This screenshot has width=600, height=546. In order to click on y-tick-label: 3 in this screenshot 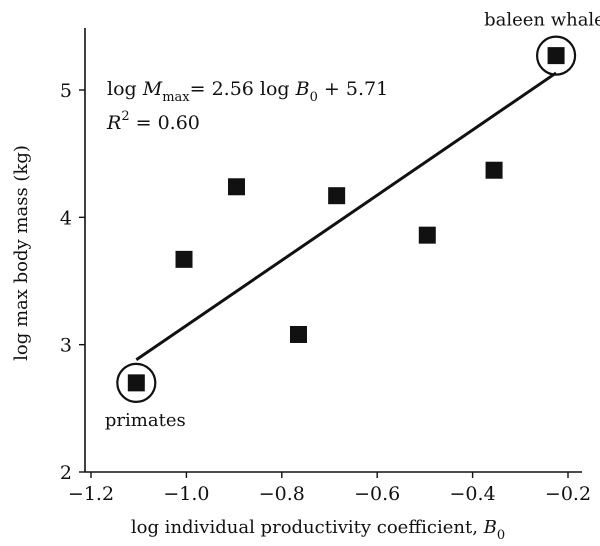, I will do `click(66, 346)`.